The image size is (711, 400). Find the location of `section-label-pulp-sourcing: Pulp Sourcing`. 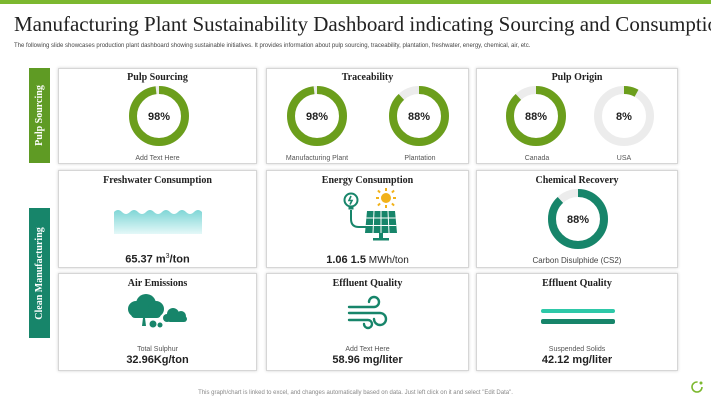

section-label-pulp-sourcing: Pulp Sourcing is located at coordinates (39, 115).